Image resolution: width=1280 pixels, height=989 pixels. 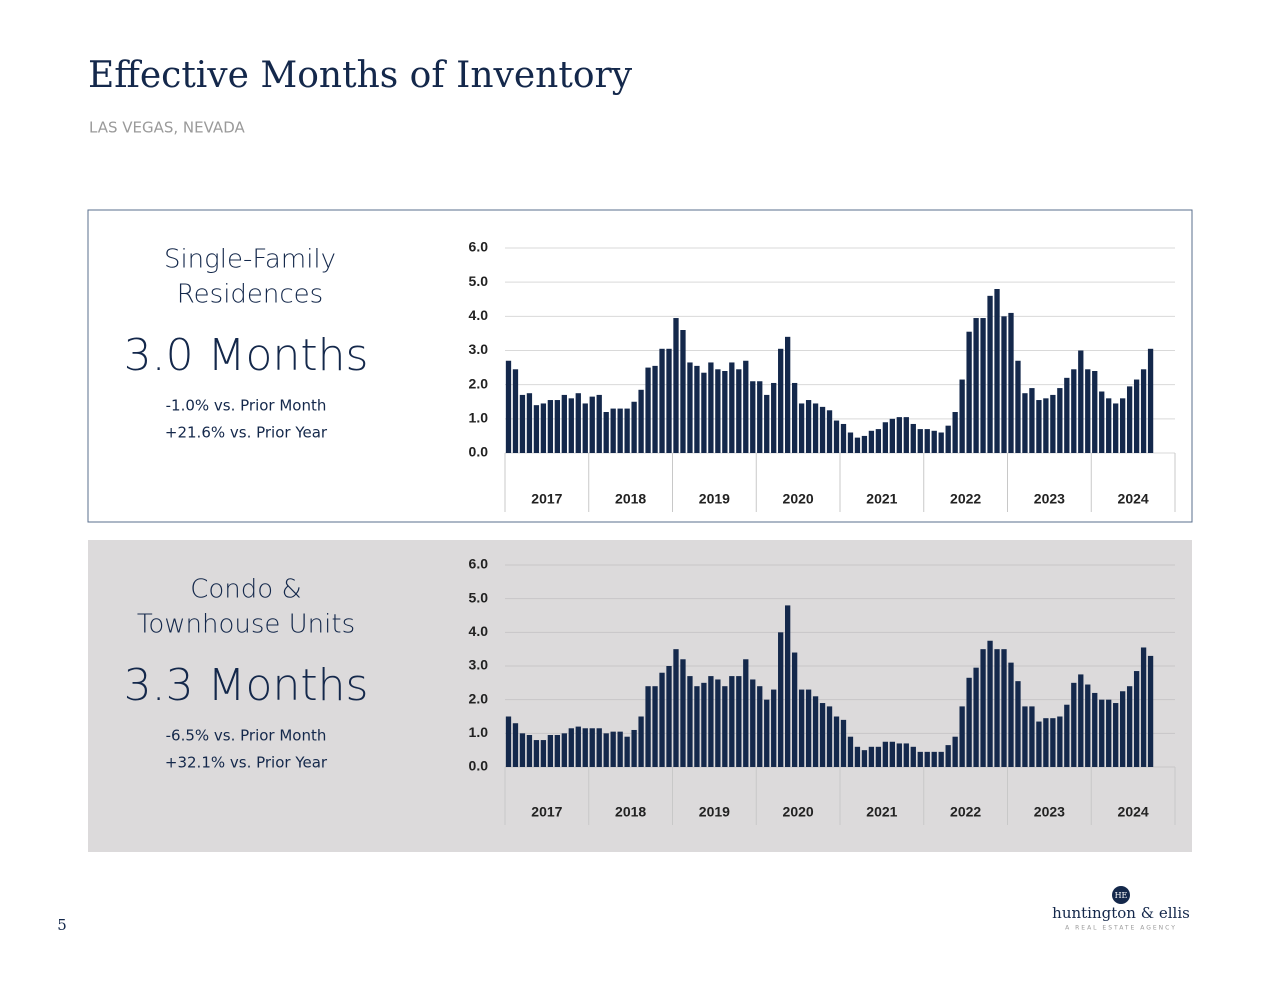 I want to click on page-number: 5, so click(x=62, y=925).